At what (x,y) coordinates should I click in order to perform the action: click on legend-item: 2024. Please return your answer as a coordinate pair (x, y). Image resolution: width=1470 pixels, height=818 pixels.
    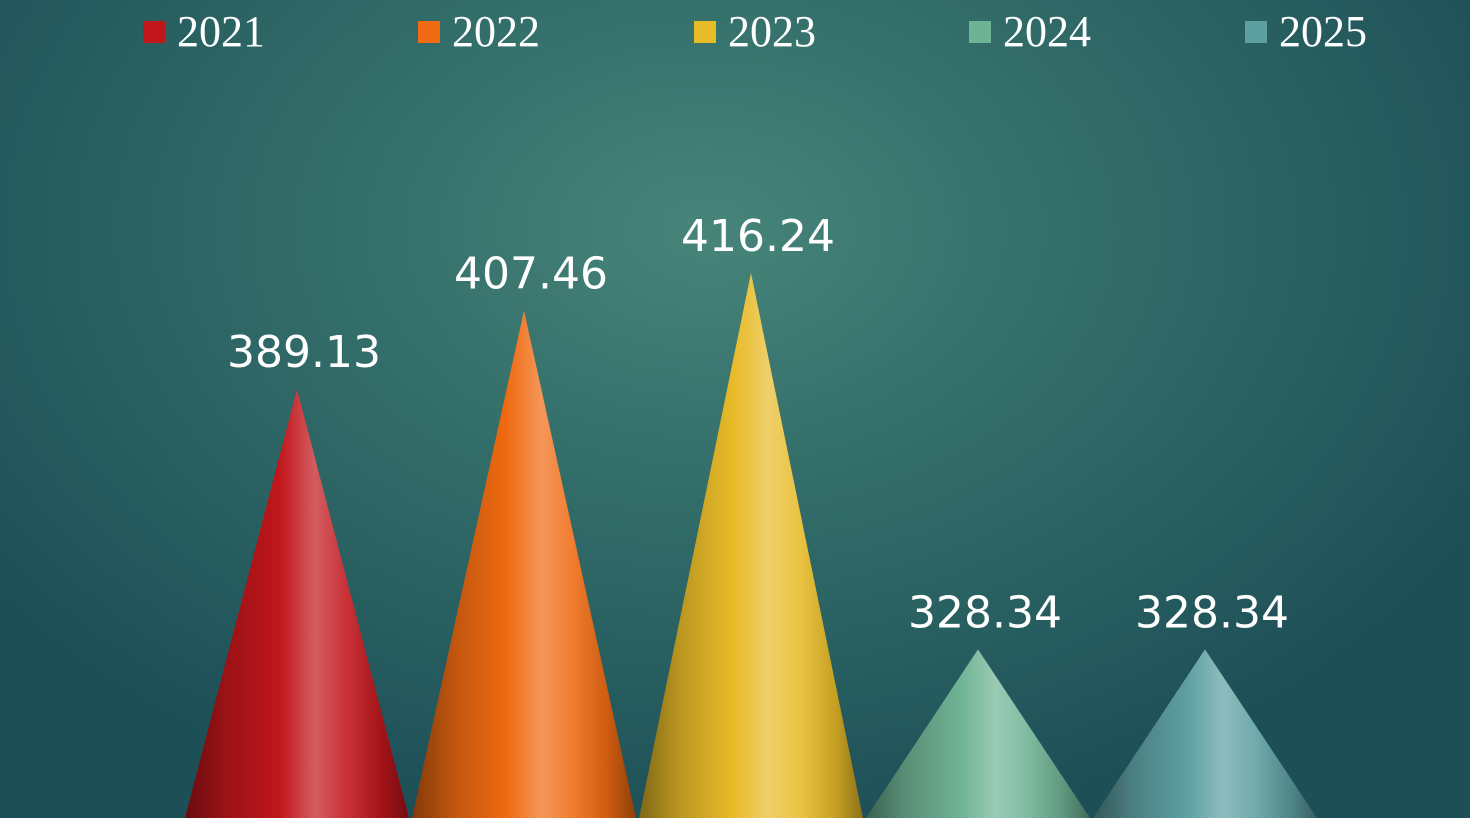
    Looking at the image, I should click on (1030, 32).